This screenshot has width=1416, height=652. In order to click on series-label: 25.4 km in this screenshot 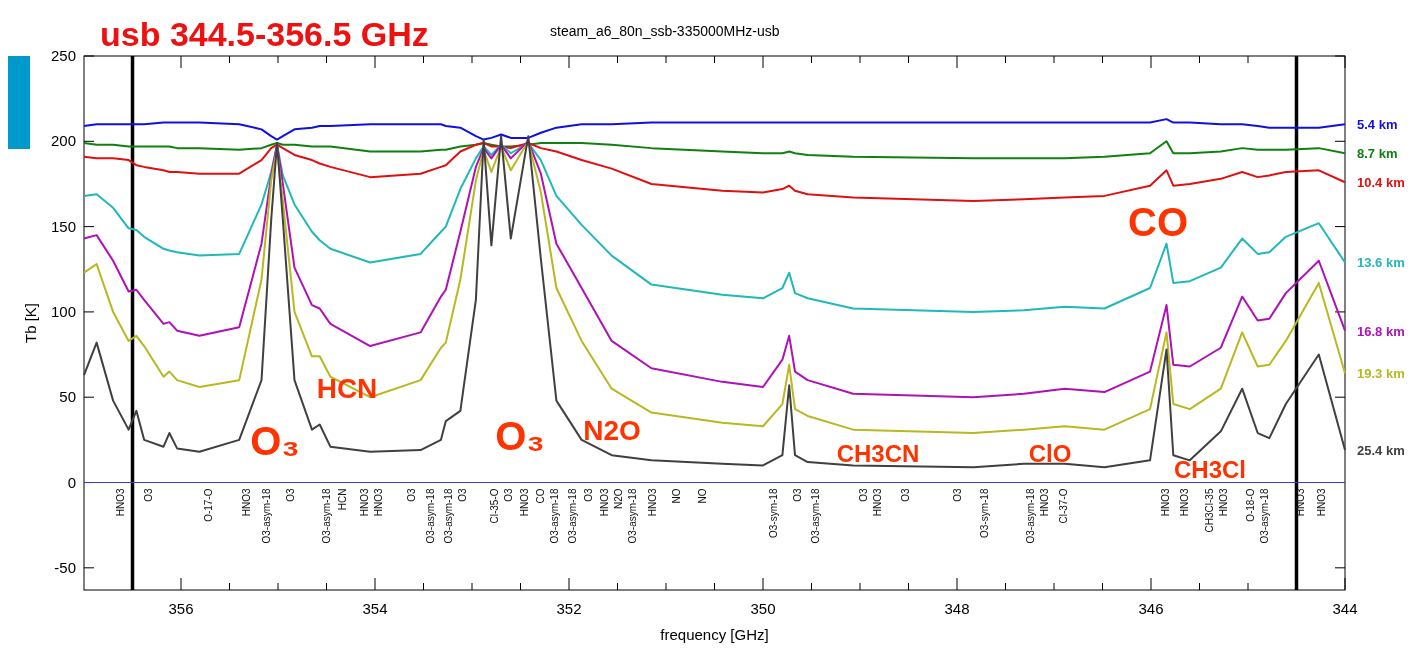, I will do `click(1381, 451)`.